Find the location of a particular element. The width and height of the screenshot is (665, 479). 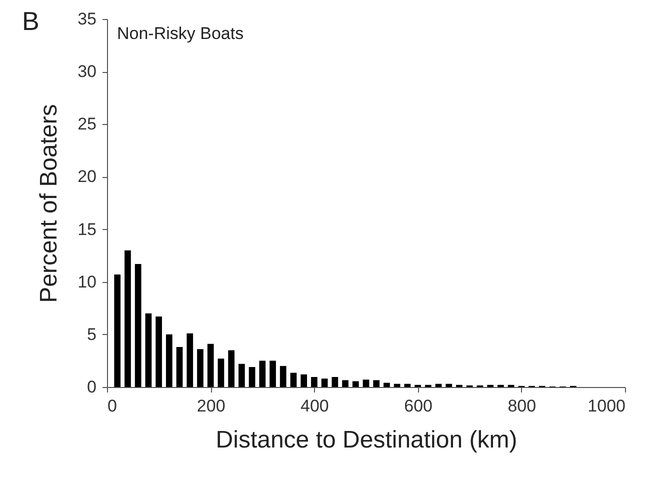

x-tick-label: 0 is located at coordinates (112, 406).